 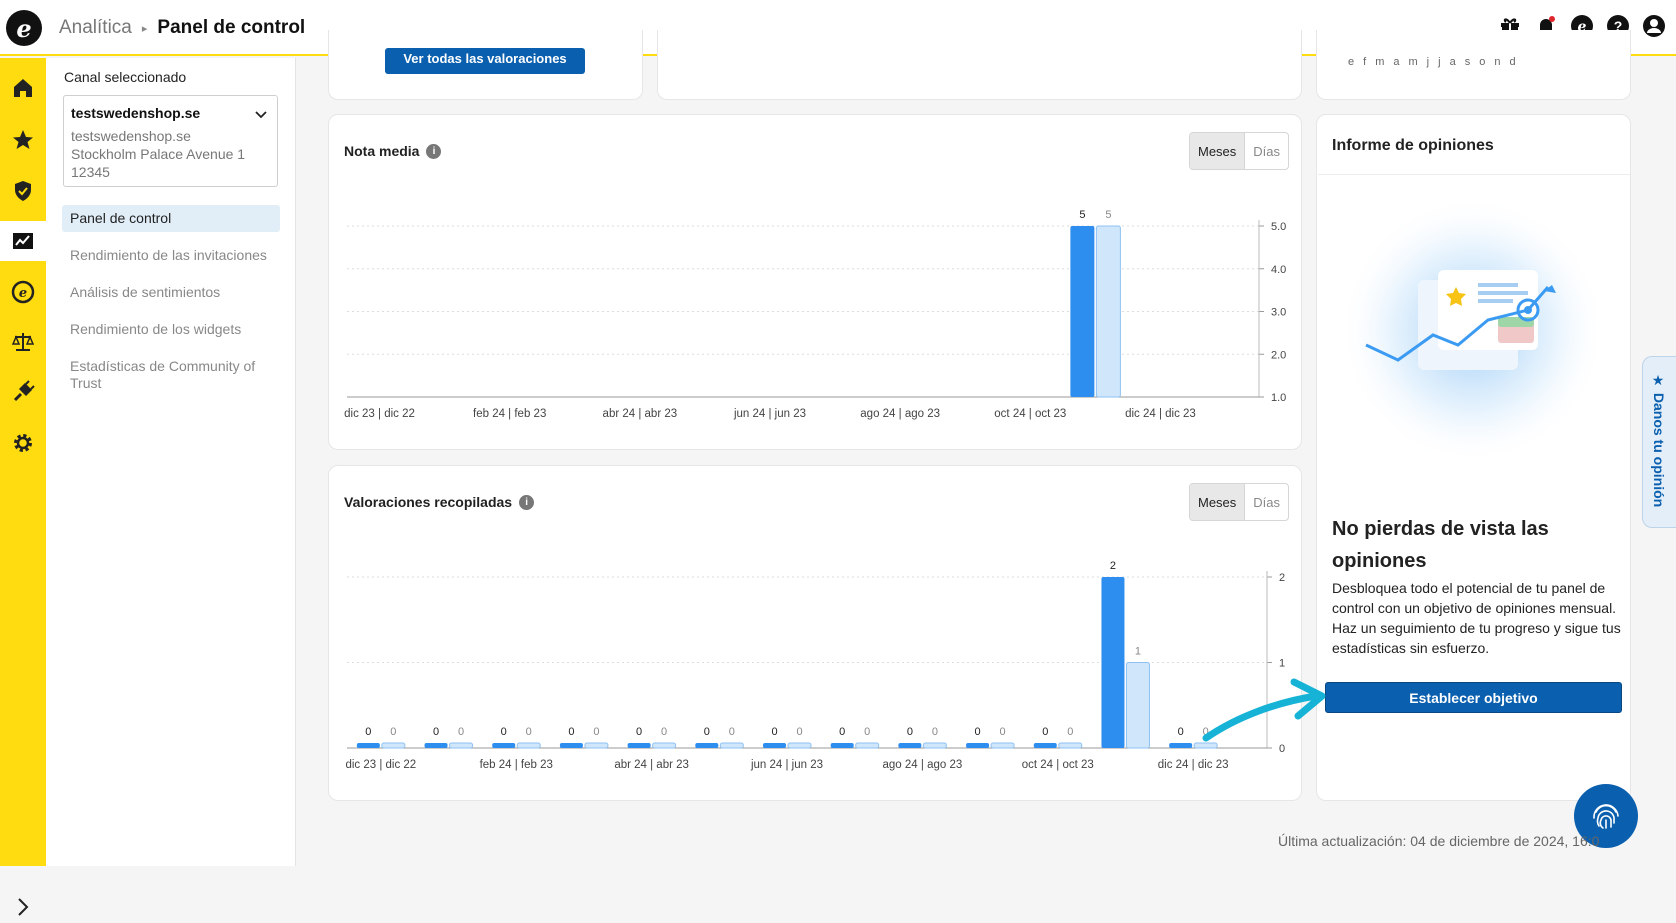 What do you see at coordinates (1282, 664) in the screenshot?
I see `y-tick-label: 1` at bounding box center [1282, 664].